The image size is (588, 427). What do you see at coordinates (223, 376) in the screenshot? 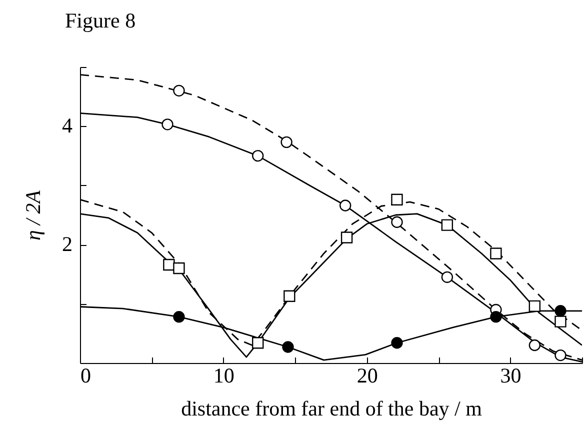
I see `x-tick-label: 10` at bounding box center [223, 376].